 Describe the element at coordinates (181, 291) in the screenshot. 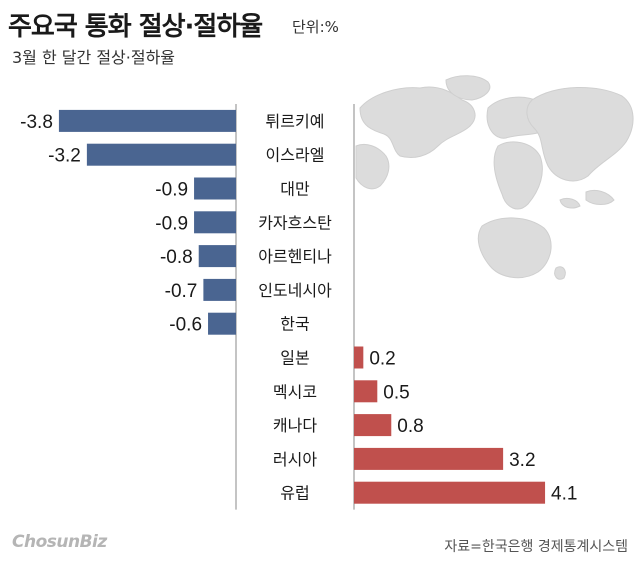

I see `value-label: -0.7` at that location.